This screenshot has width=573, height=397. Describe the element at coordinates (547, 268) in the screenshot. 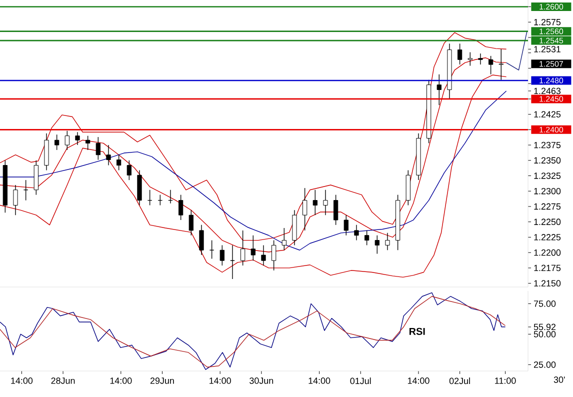

I see `y-tick-label: 1.2175` at that location.